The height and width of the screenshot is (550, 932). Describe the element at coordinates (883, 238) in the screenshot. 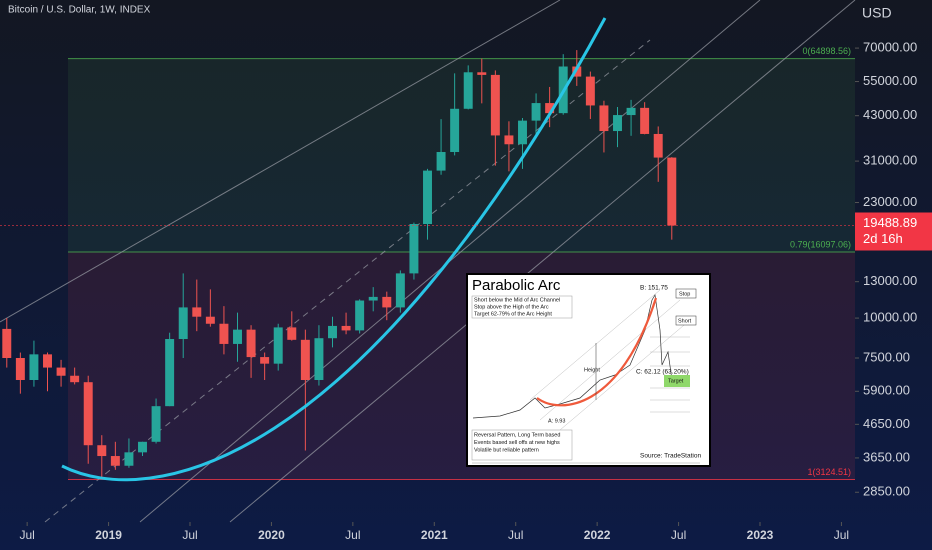

I see `countdown-label: 2d 16h` at that location.